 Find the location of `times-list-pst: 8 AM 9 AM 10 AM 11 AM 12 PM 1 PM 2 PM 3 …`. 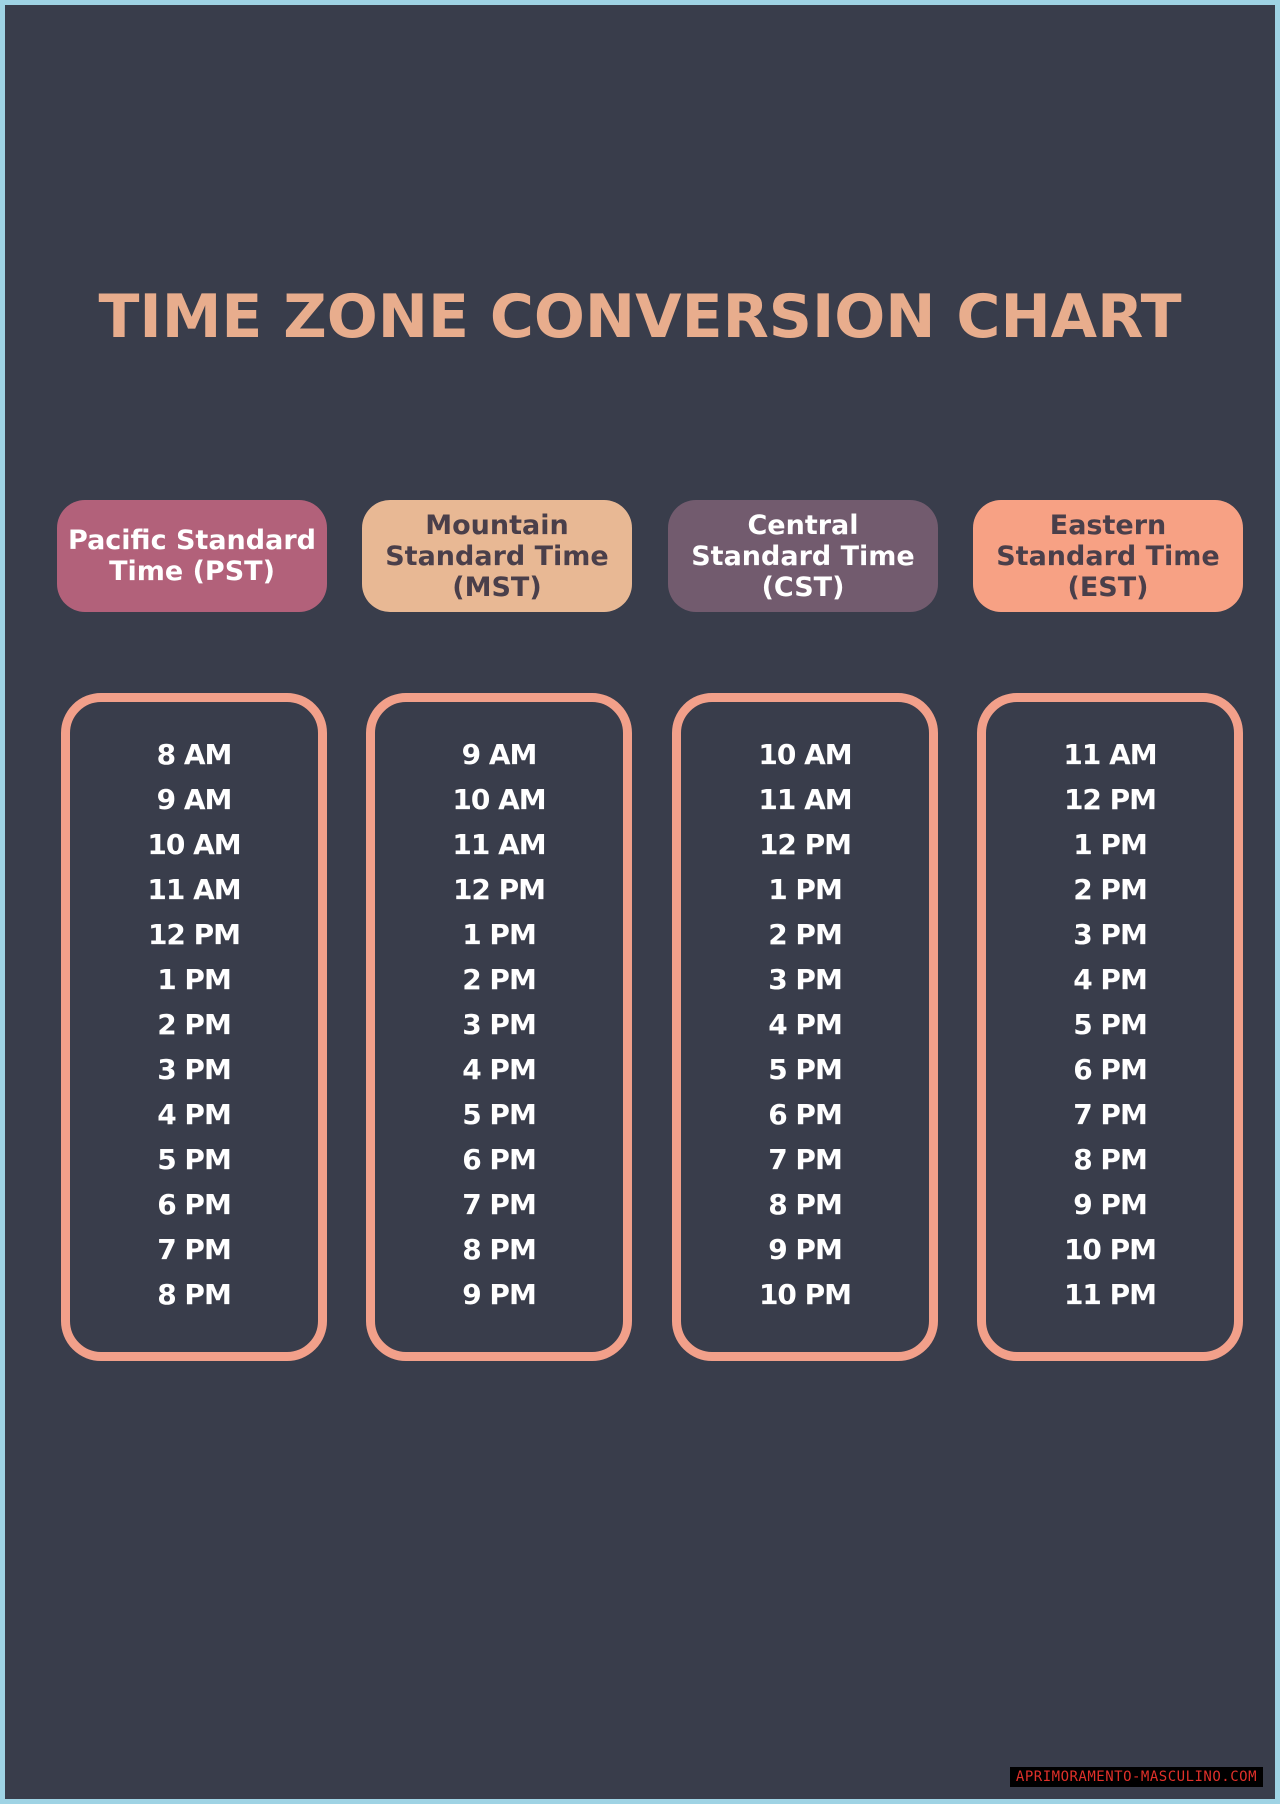

times-list-pst: 8 AM 9 AM 10 AM 11 AM 12 PM 1 PM 2 PM 3 … is located at coordinates (194, 1024).